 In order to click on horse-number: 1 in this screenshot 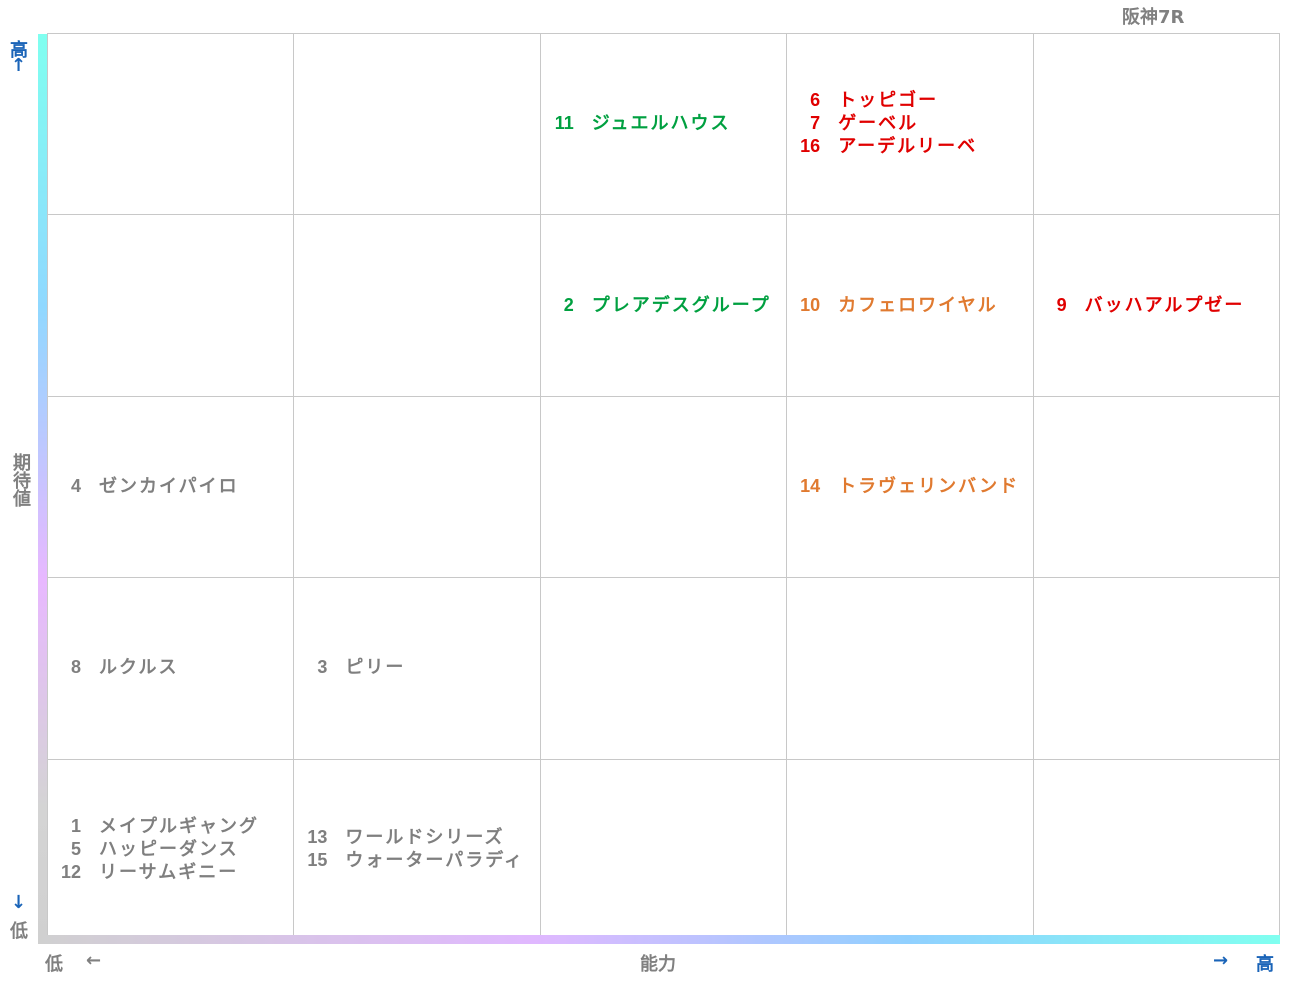, I will do `click(75, 825)`.